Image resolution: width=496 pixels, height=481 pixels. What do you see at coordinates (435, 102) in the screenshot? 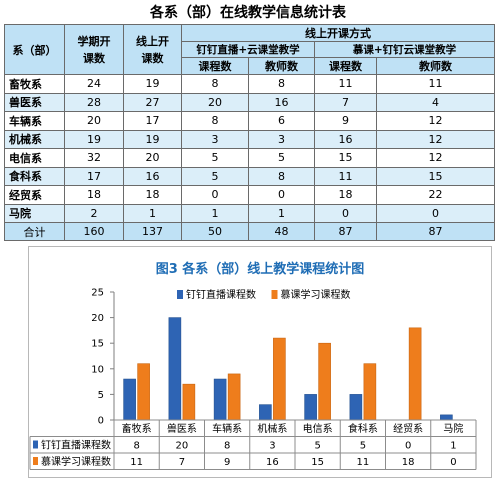
I see `cell: 4` at bounding box center [435, 102].